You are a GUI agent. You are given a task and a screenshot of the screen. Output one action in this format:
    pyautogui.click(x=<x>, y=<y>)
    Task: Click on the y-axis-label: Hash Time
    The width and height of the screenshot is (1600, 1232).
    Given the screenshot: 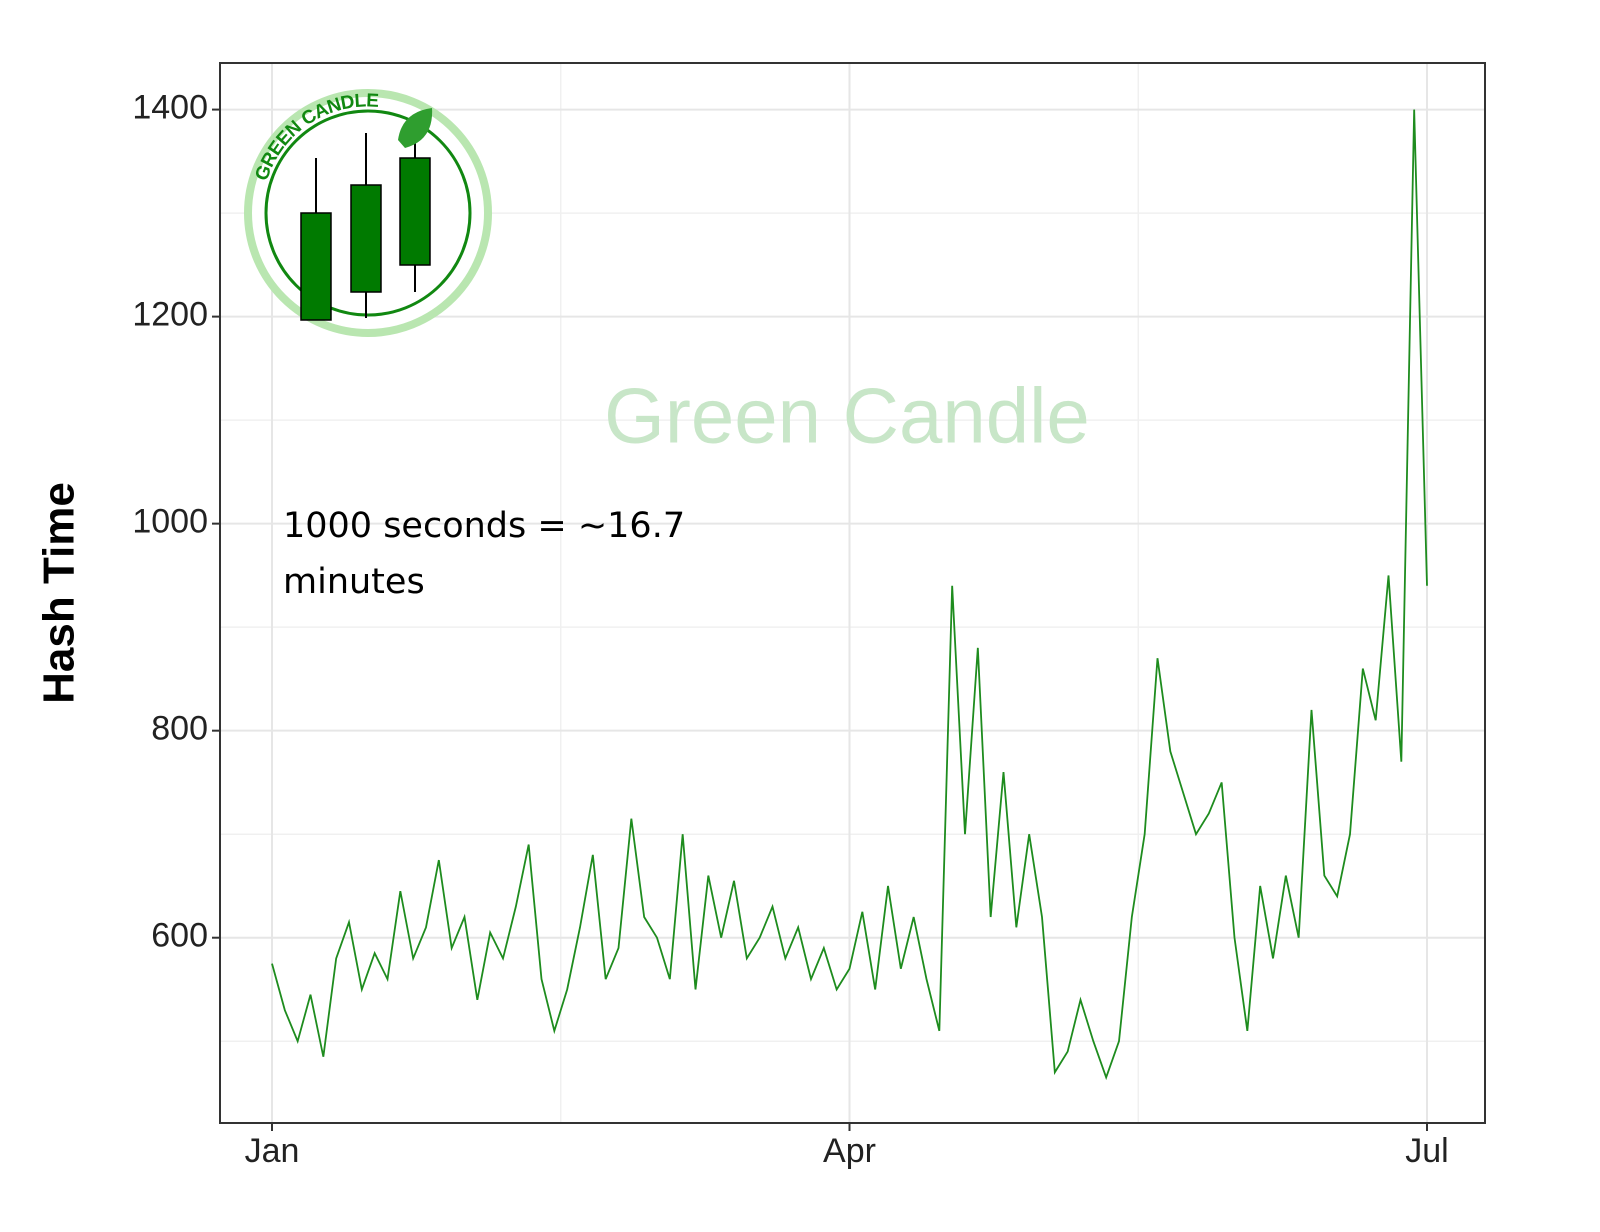 What is the action you would take?
    pyautogui.click(x=59, y=593)
    